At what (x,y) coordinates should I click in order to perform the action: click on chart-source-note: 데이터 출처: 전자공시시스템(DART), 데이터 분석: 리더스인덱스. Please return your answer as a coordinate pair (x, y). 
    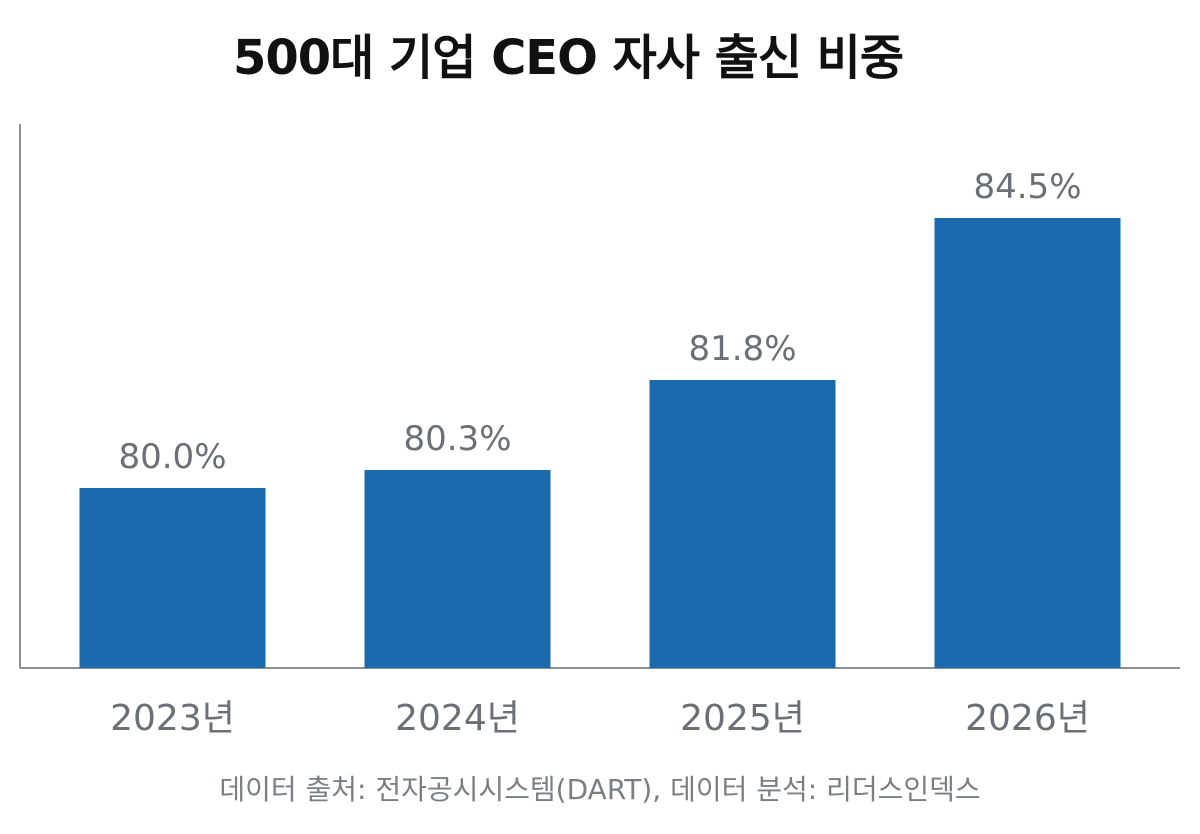
    Looking at the image, I should click on (600, 789).